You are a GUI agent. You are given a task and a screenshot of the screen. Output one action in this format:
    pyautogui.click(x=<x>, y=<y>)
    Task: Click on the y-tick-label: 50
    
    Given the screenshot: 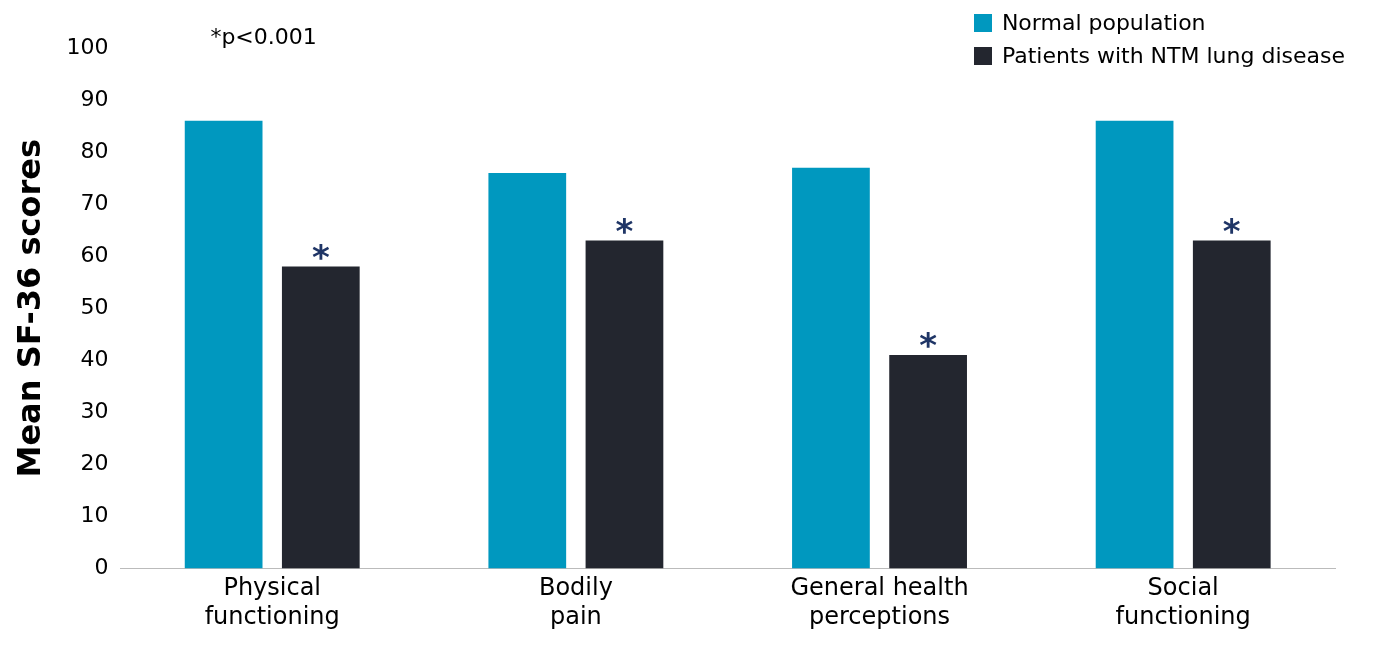 What is the action you would take?
    pyautogui.click(x=94, y=306)
    